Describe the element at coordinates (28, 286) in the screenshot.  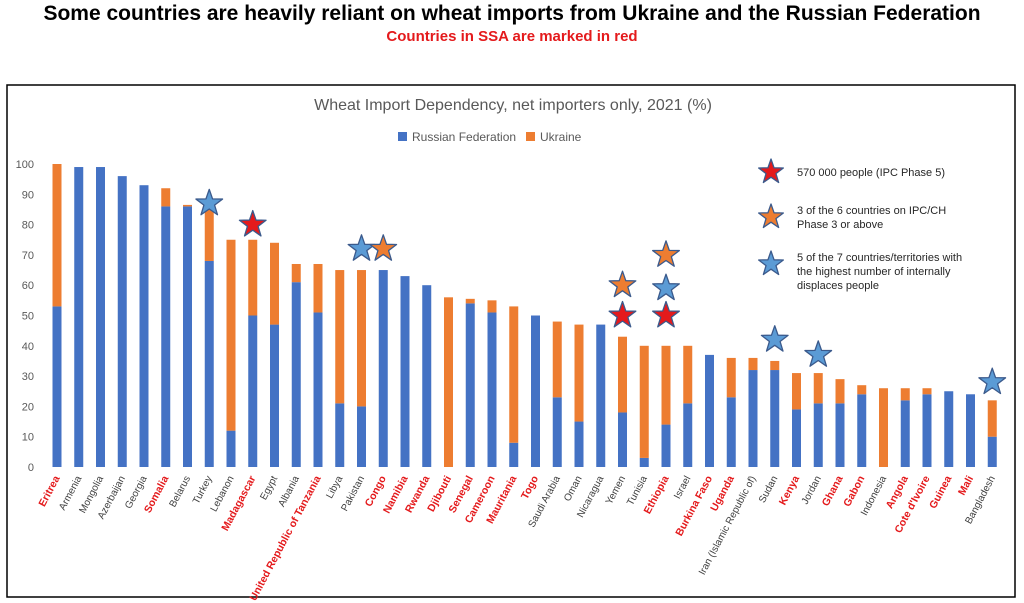
I see `y-tick-label: 60` at that location.